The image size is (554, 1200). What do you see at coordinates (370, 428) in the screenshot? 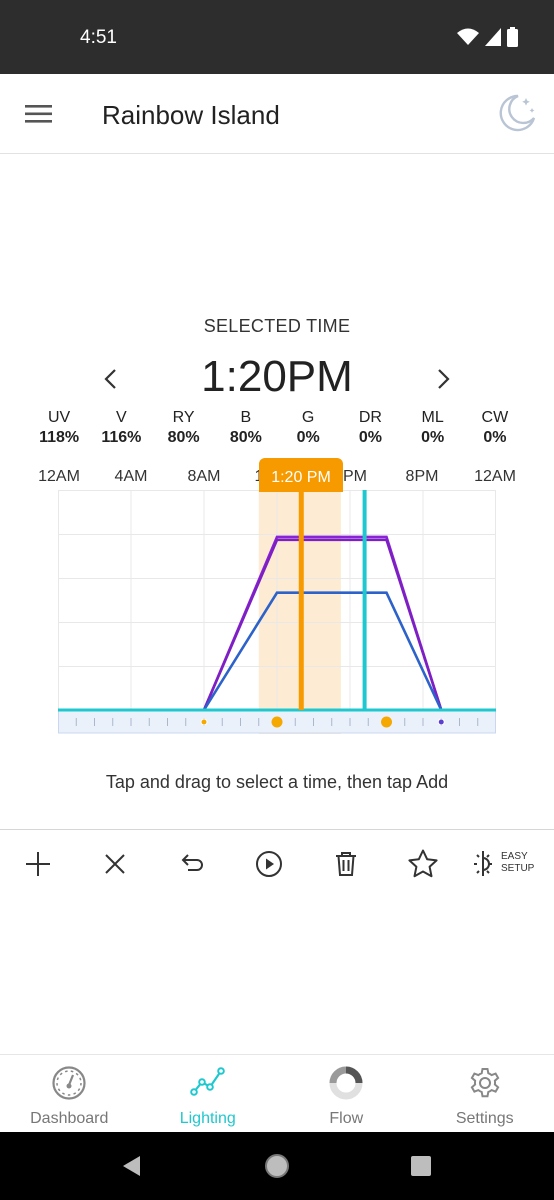
I see `channel-dr: DR 0%` at bounding box center [370, 428].